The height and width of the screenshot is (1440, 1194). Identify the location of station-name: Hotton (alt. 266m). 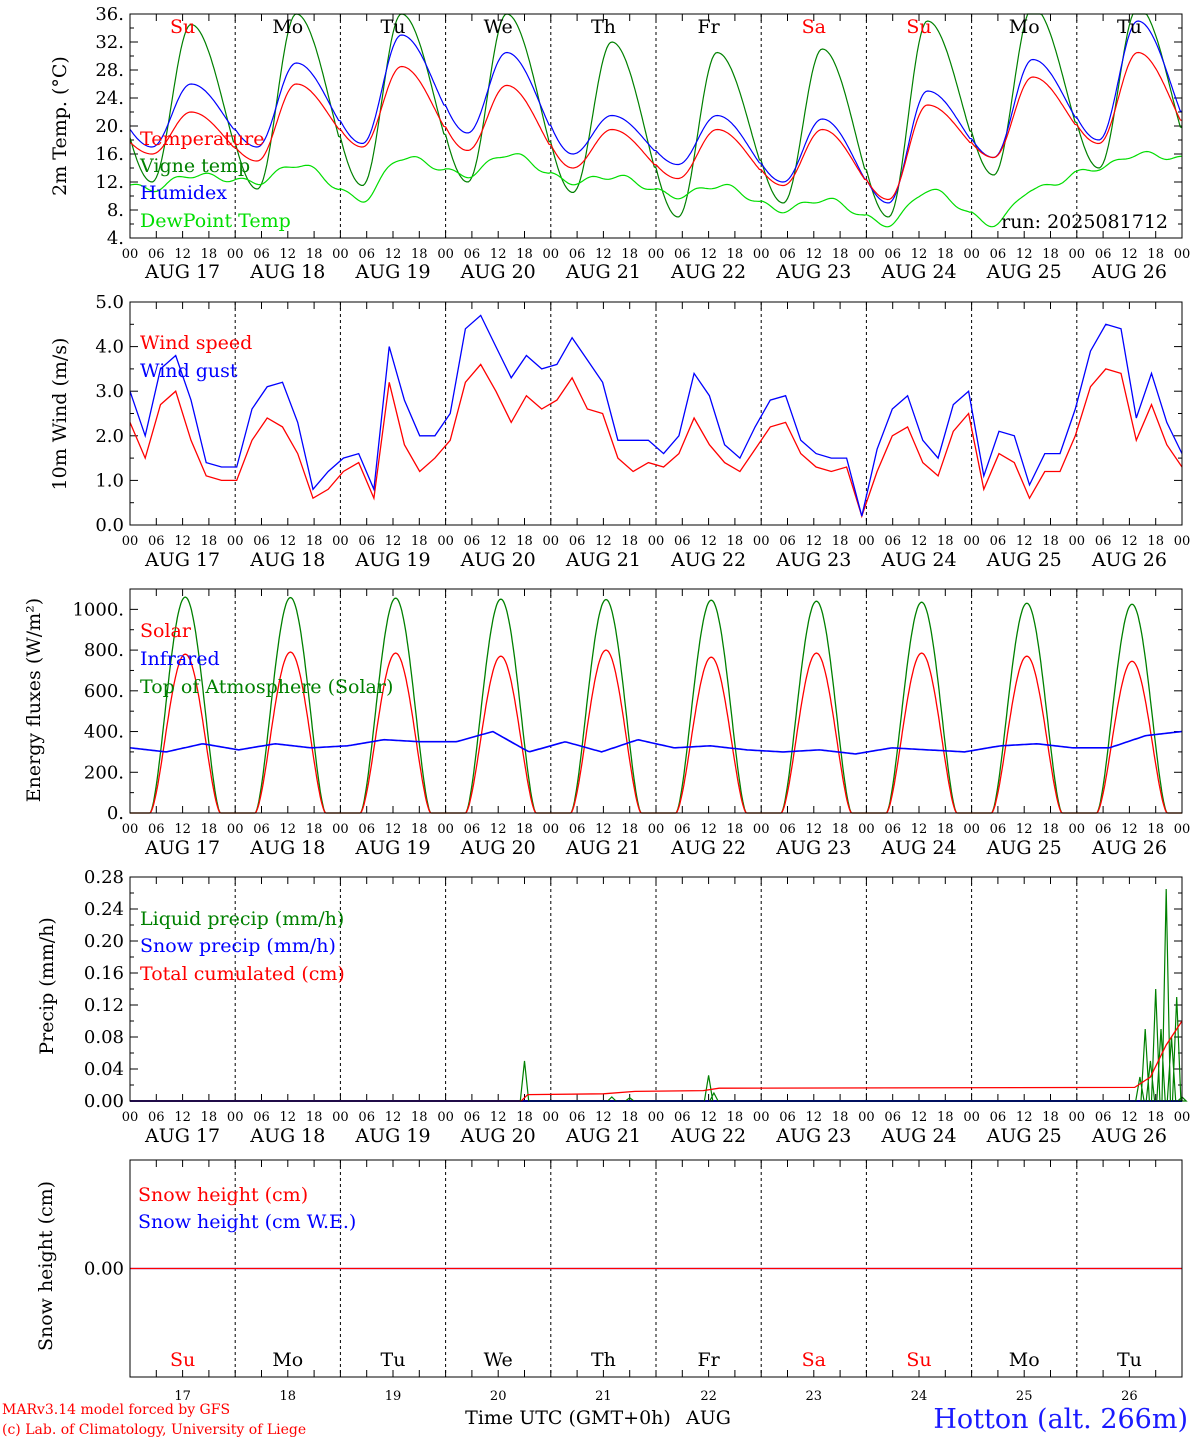
(1060, 1419).